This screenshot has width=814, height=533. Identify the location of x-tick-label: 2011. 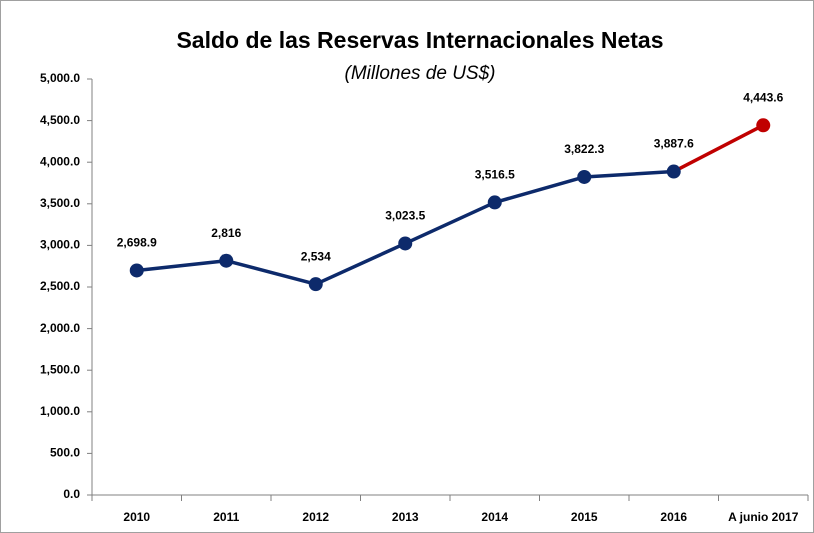
(226, 517).